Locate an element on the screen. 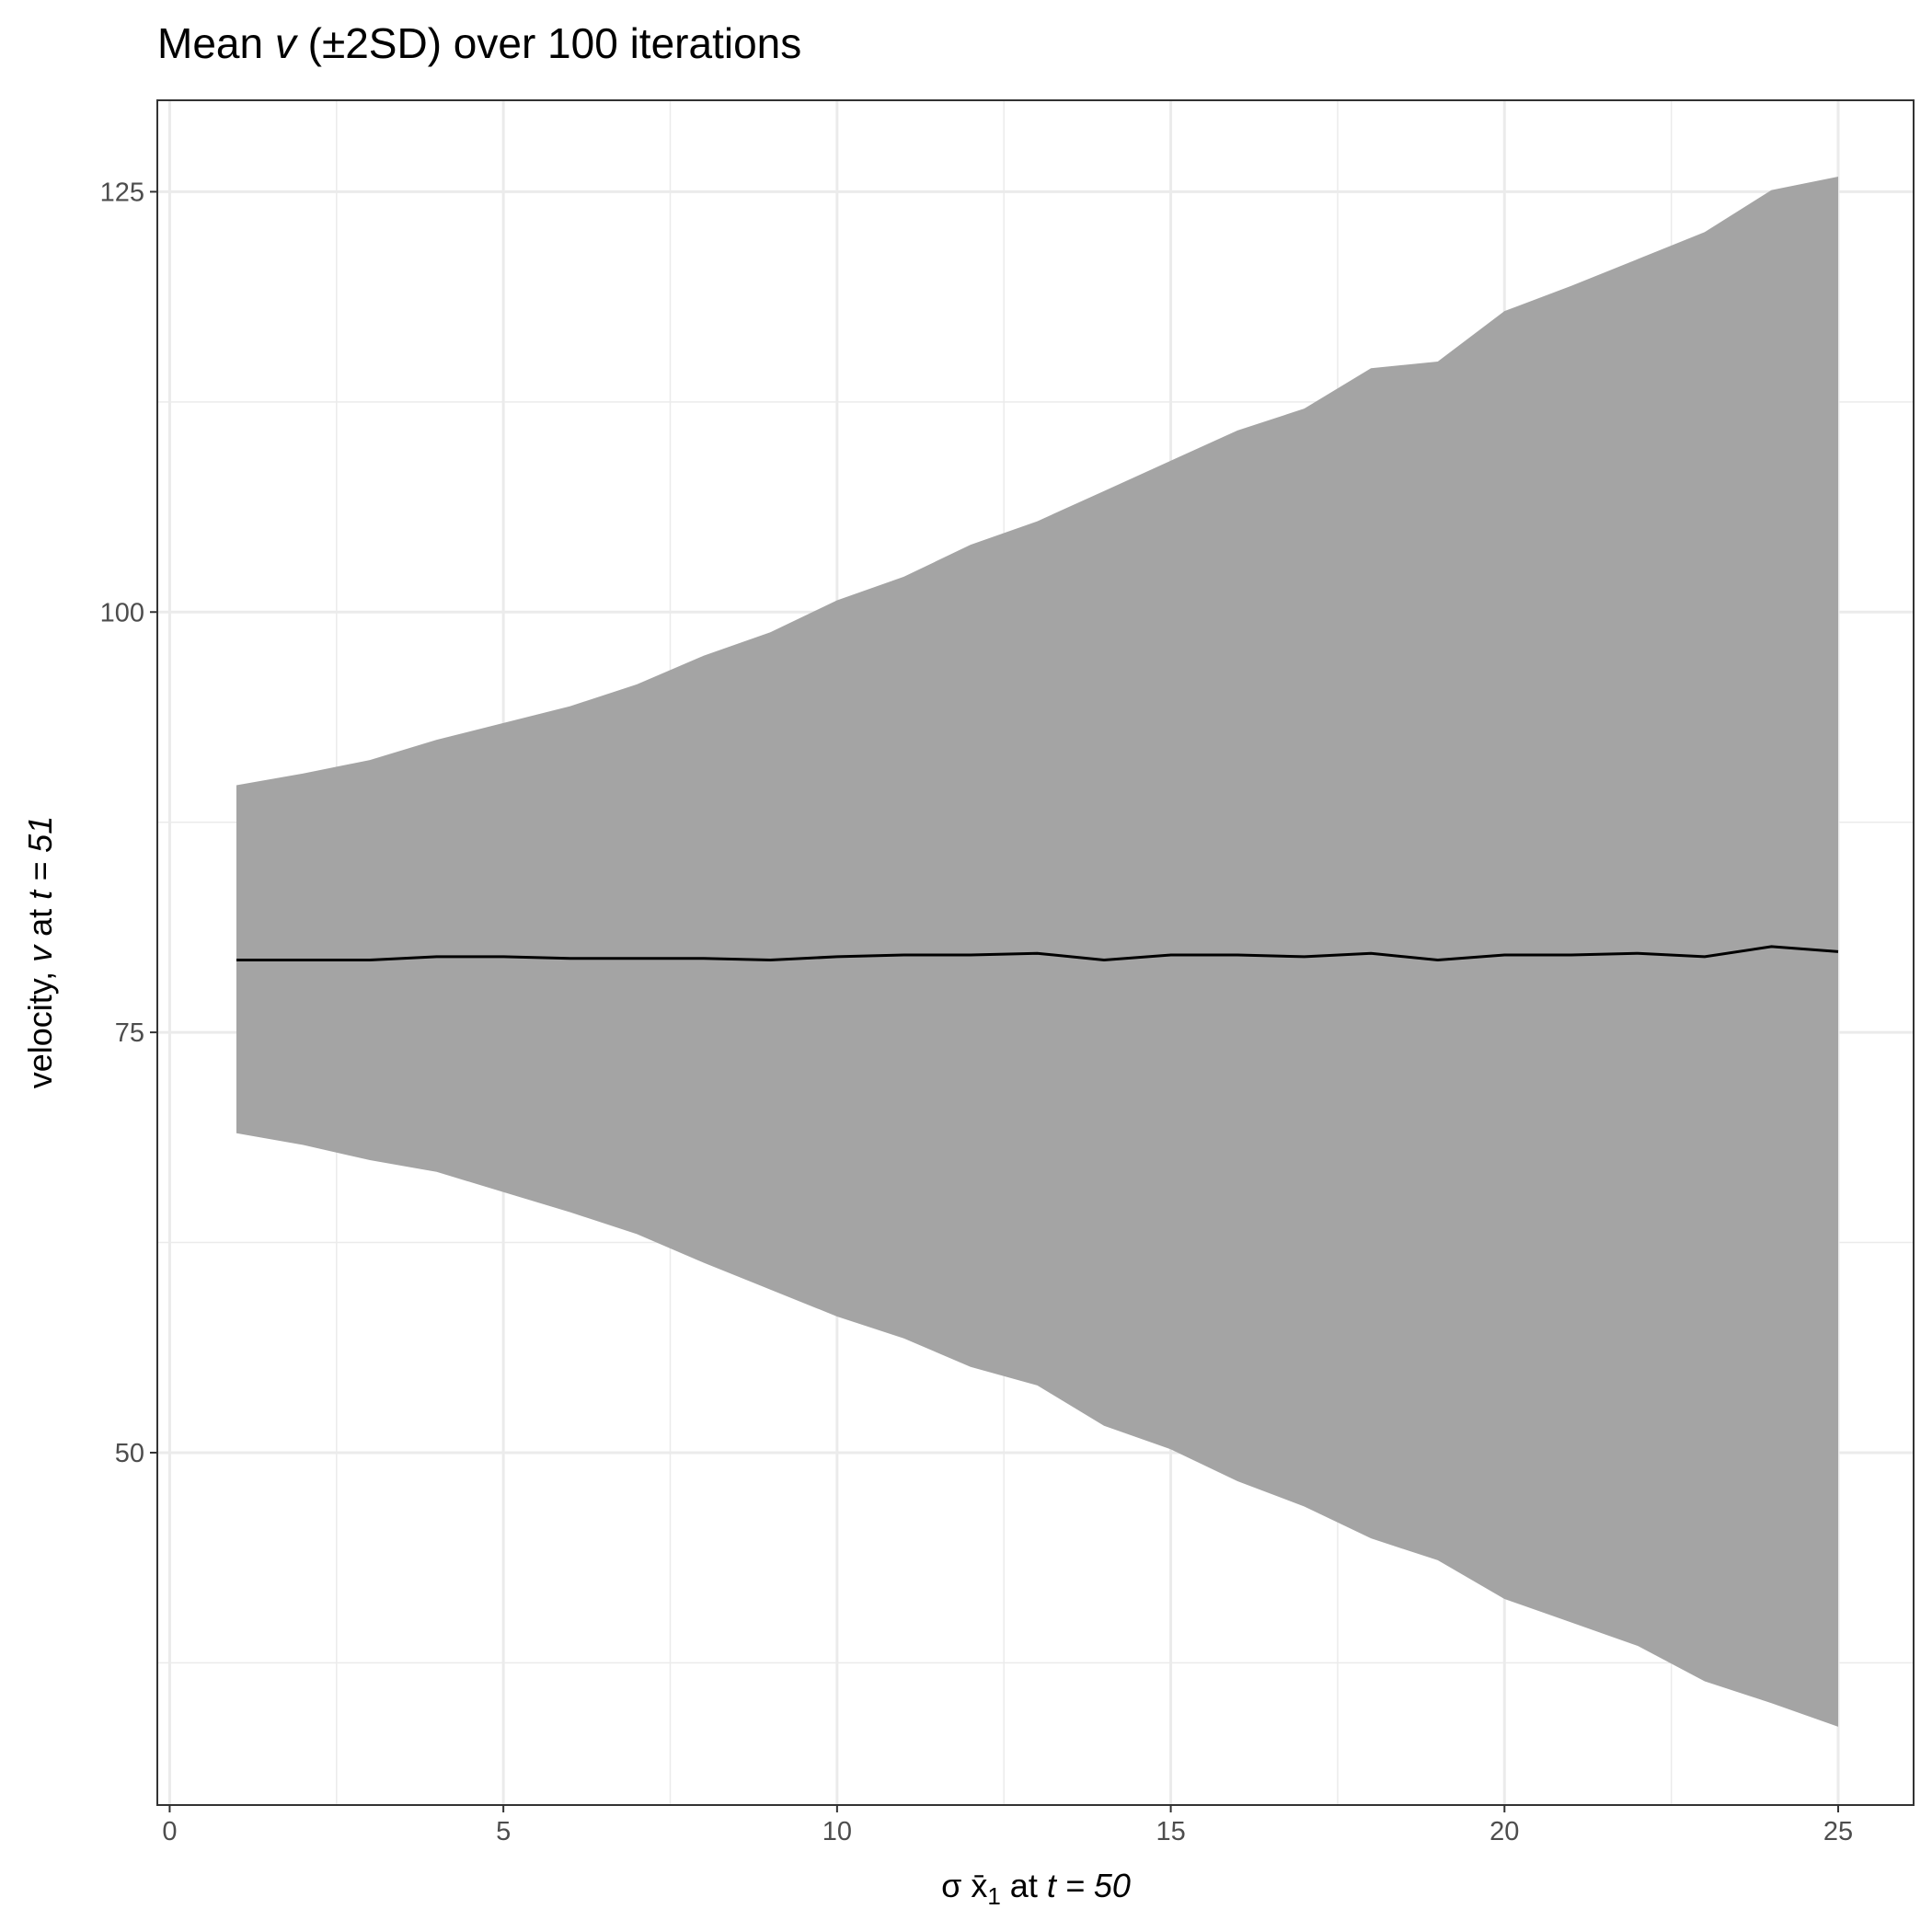 The height and width of the screenshot is (1932, 1932). y-axis-title: velocity, v at t = 51 is located at coordinates (40, 952).